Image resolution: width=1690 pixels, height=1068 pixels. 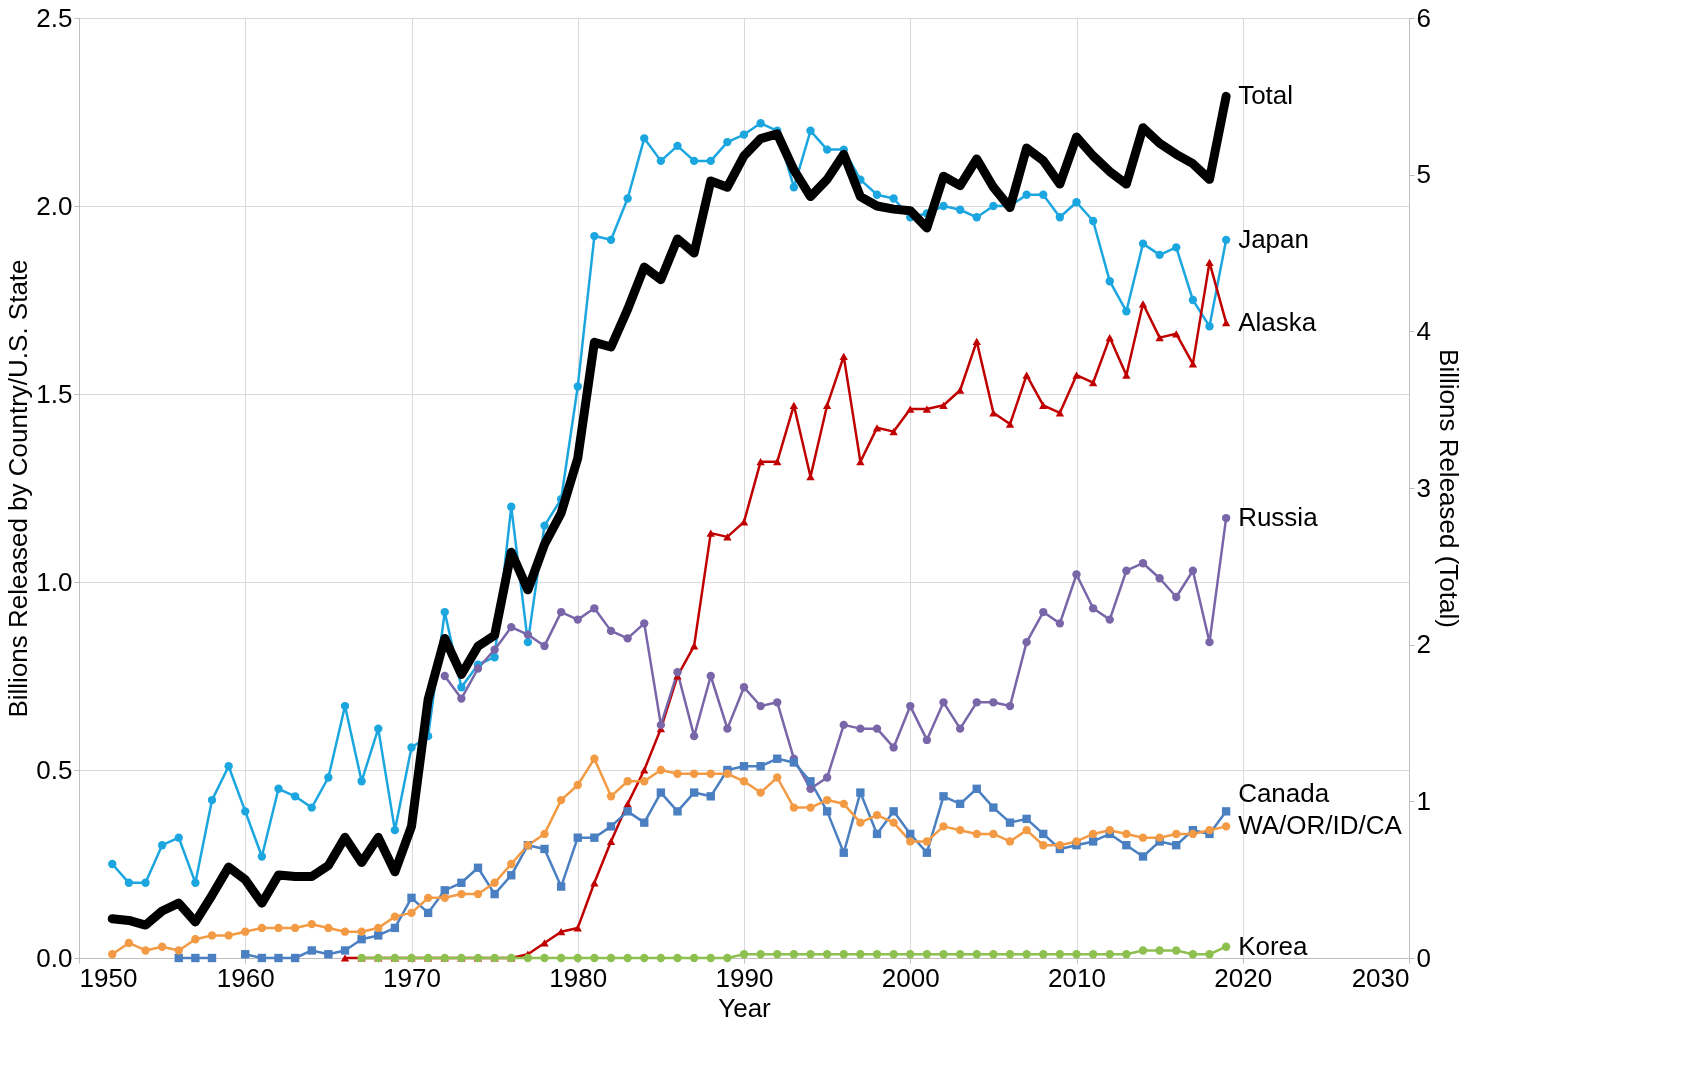 What do you see at coordinates (745, 1007) in the screenshot?
I see `x-axis-title: Year` at bounding box center [745, 1007].